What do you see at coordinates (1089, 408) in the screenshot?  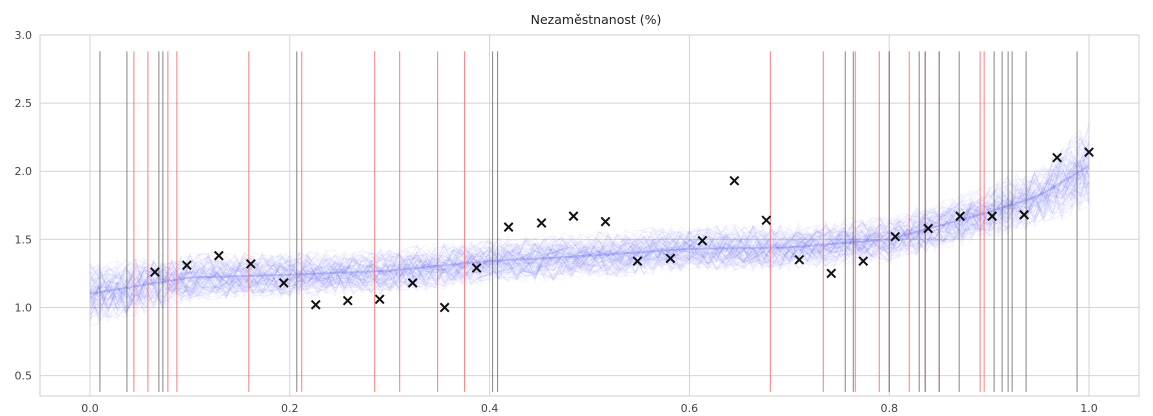 I see `x-tick-label: 1.0` at bounding box center [1089, 408].